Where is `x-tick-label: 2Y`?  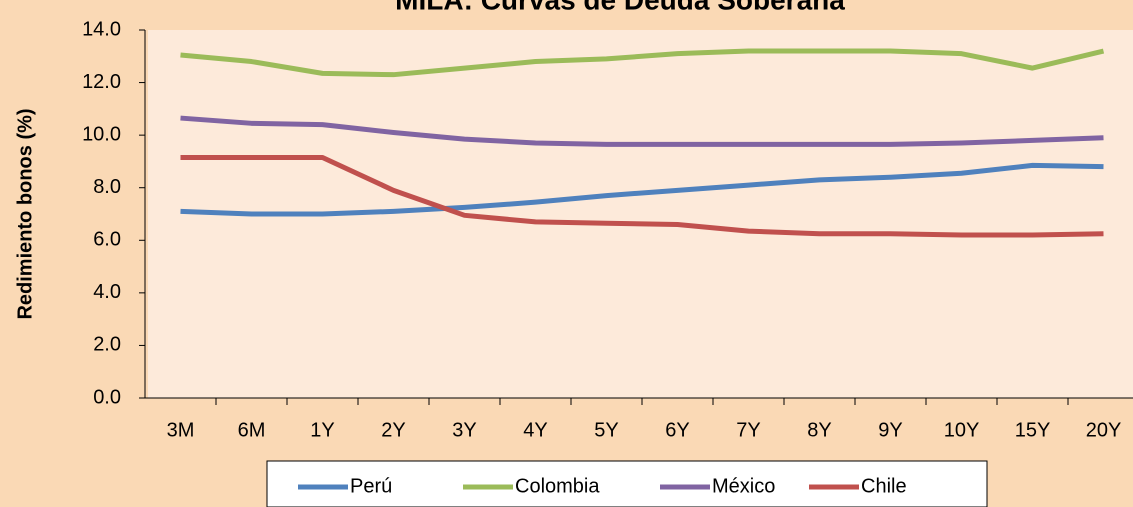
x-tick-label: 2Y is located at coordinates (393, 430).